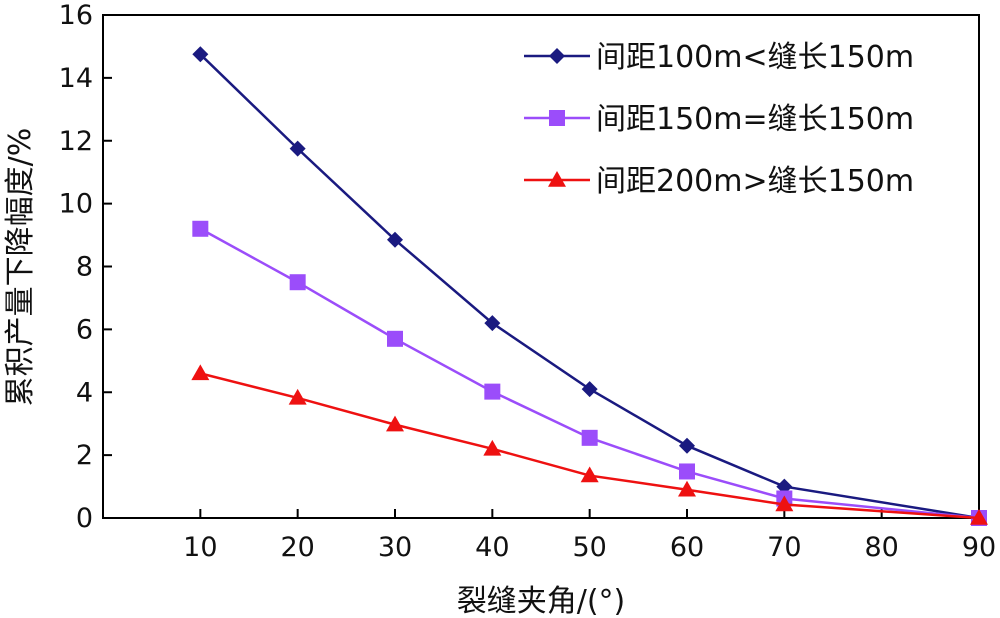 This screenshot has height=618, width=1000. Describe the element at coordinates (200, 547) in the screenshot. I see `x-tick-label: 10` at that location.